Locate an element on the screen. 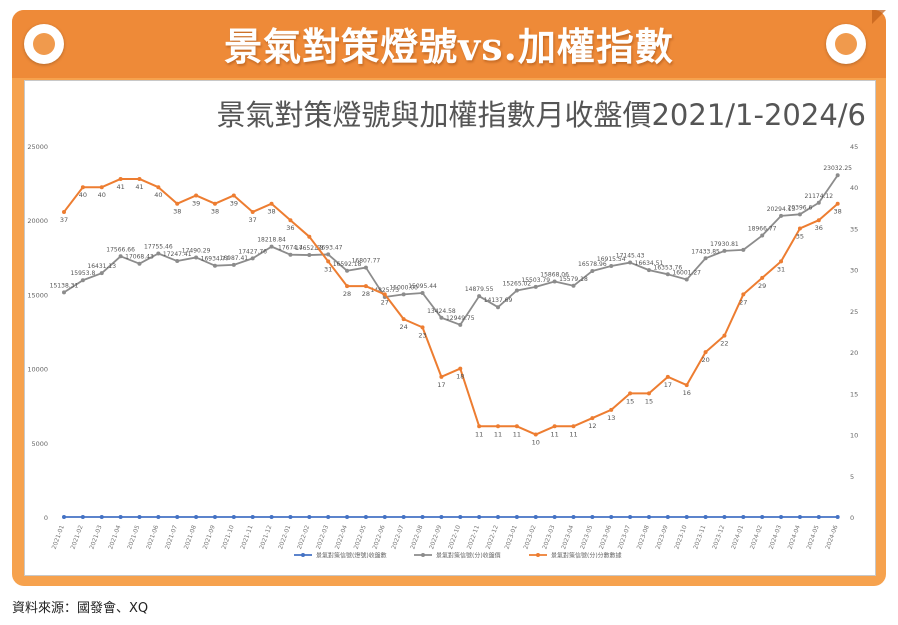 The height and width of the screenshot is (625, 898). y-left-tick-label: 5000 is located at coordinates (39, 444).